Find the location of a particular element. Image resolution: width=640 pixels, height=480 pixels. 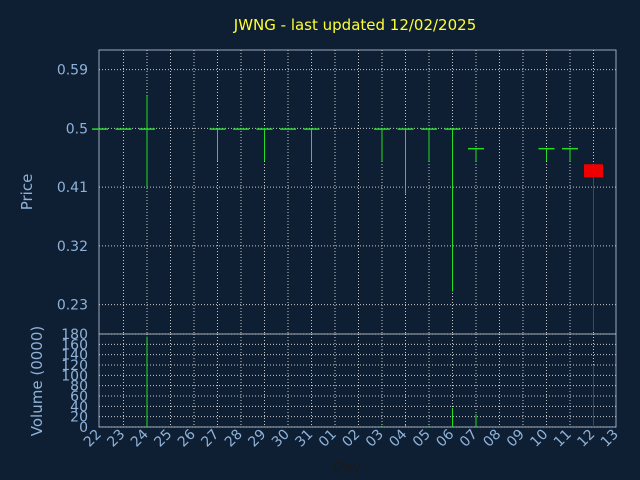

day-axis-label: Day is located at coordinates (347, 468).